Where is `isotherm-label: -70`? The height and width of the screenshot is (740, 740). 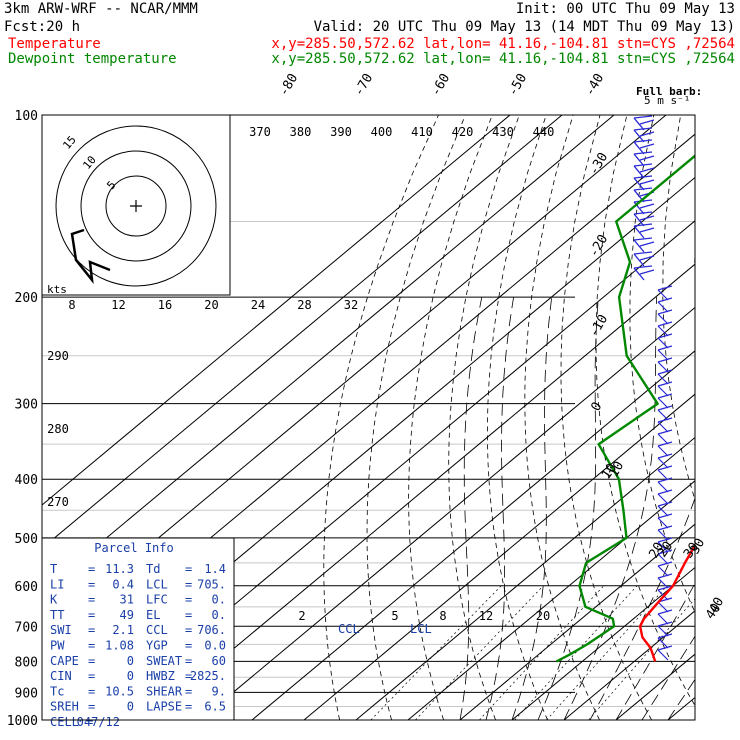 isotherm-label: -70 is located at coordinates (363, 85).